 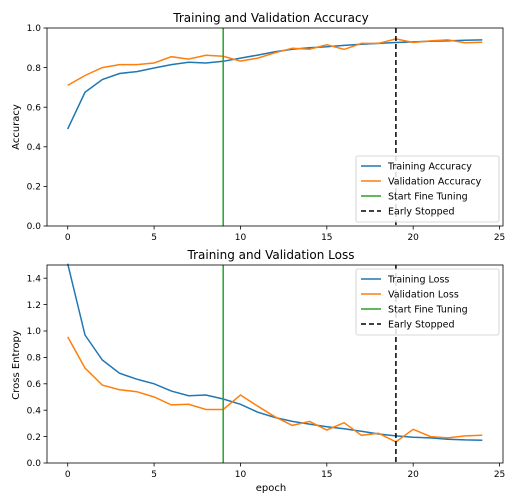 I want to click on loss-y-tick-label: 1.2, so click(x=34, y=306).